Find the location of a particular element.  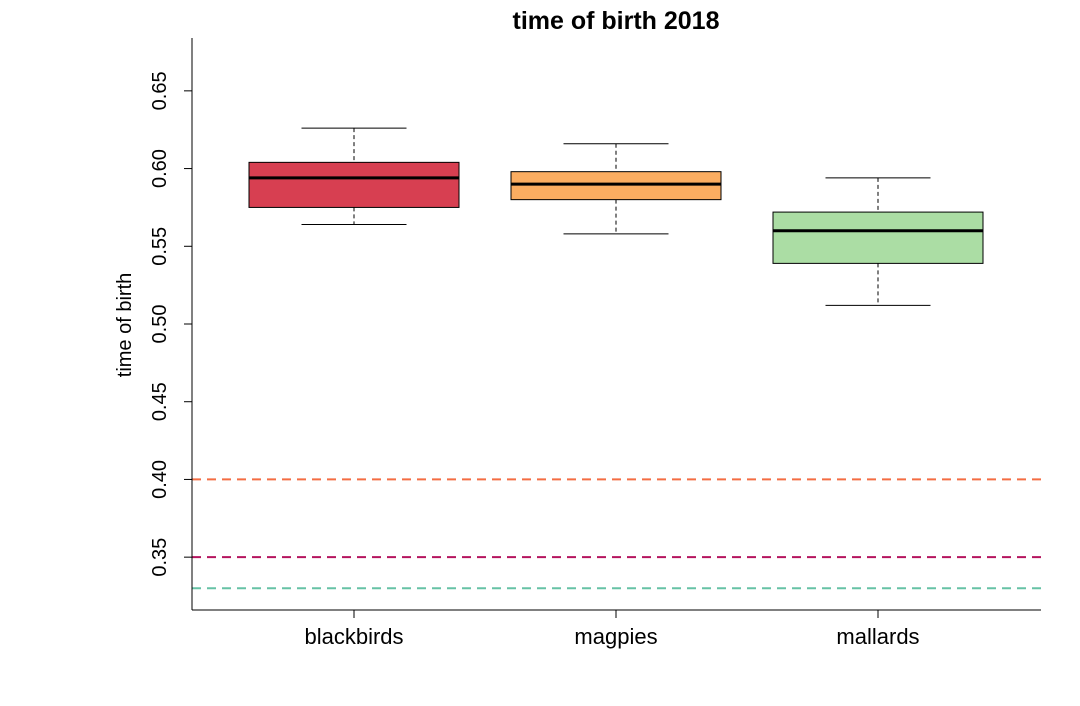

y-tick-label: 0.65 is located at coordinates (160, 90).